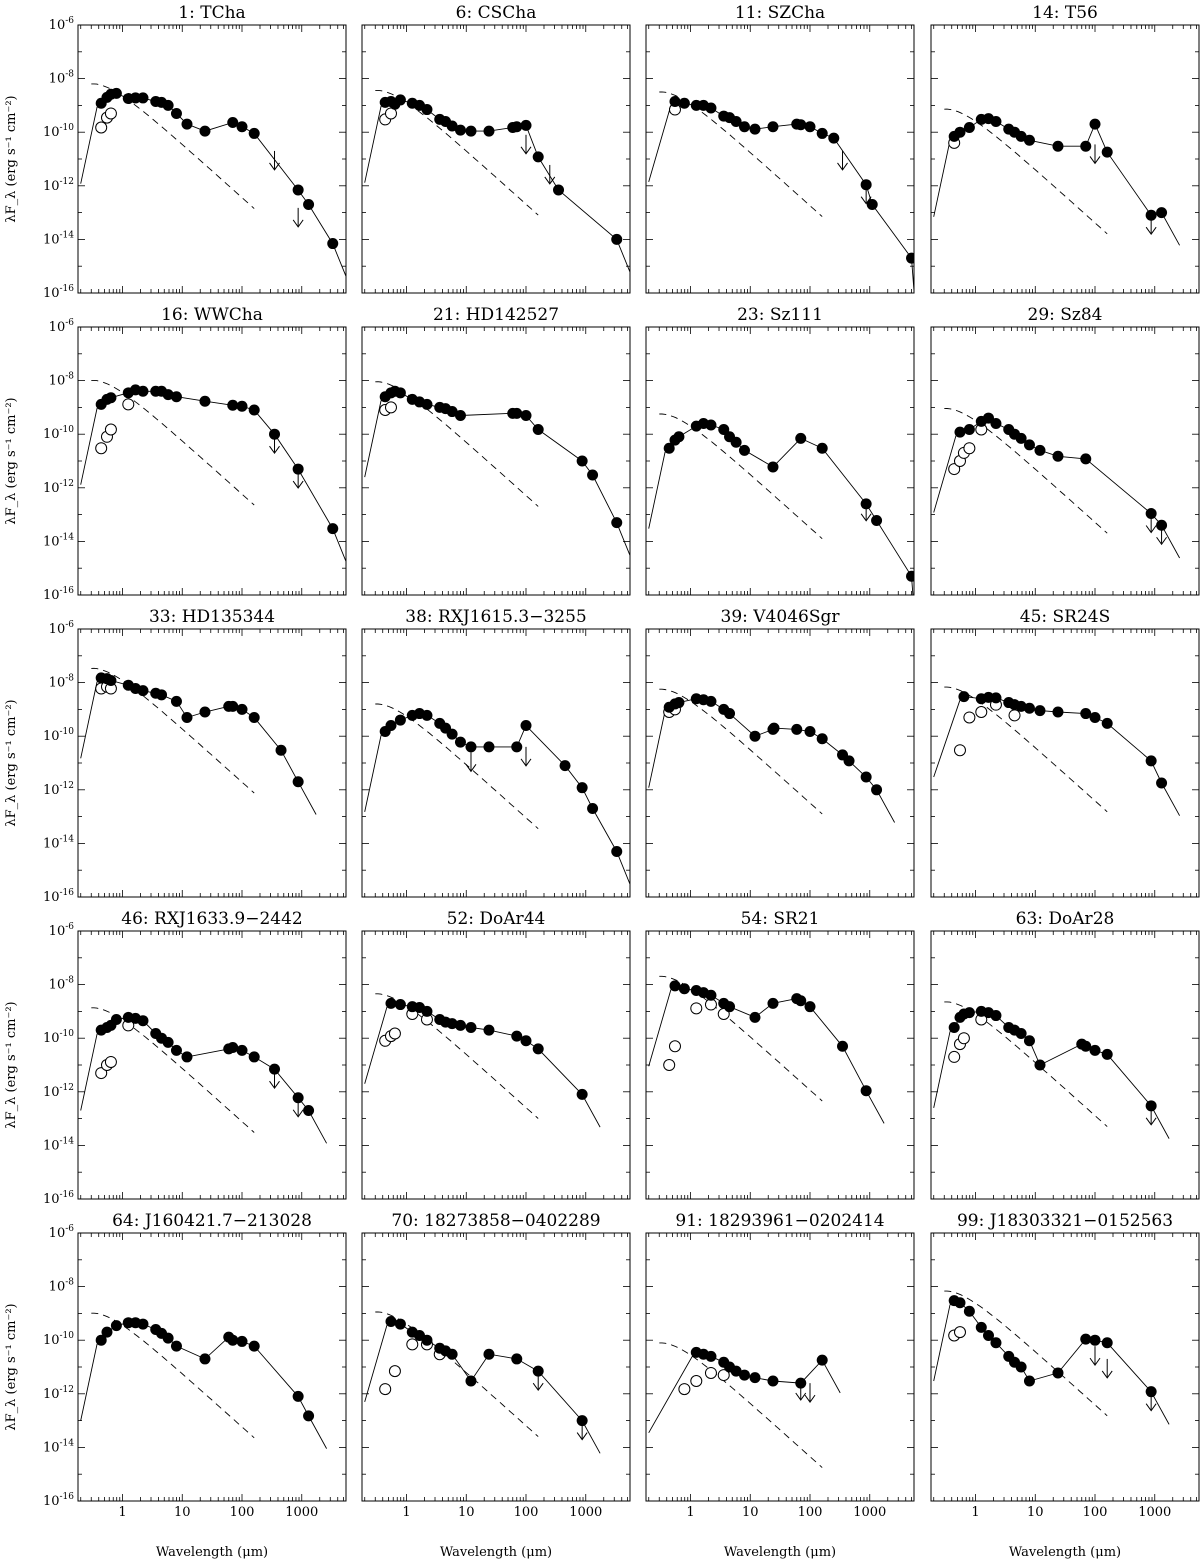 The image size is (1200, 1563). Describe the element at coordinates (496, 148) in the screenshot. I see `sed-panel-6: 6: CSCha` at that location.